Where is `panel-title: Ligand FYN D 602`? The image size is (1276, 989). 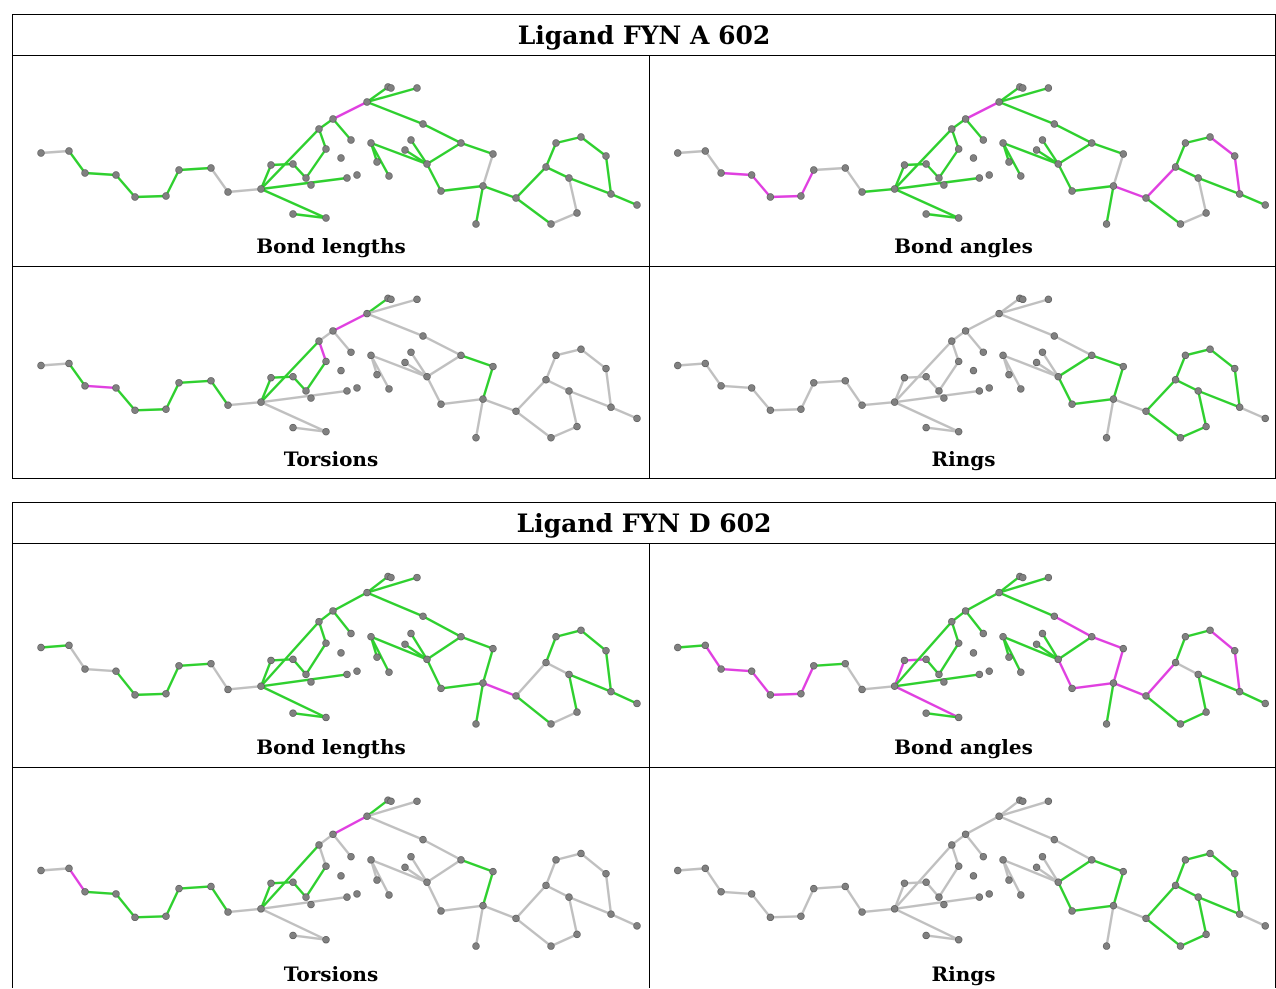 panel-title: Ligand FYN D 602 is located at coordinates (644, 523).